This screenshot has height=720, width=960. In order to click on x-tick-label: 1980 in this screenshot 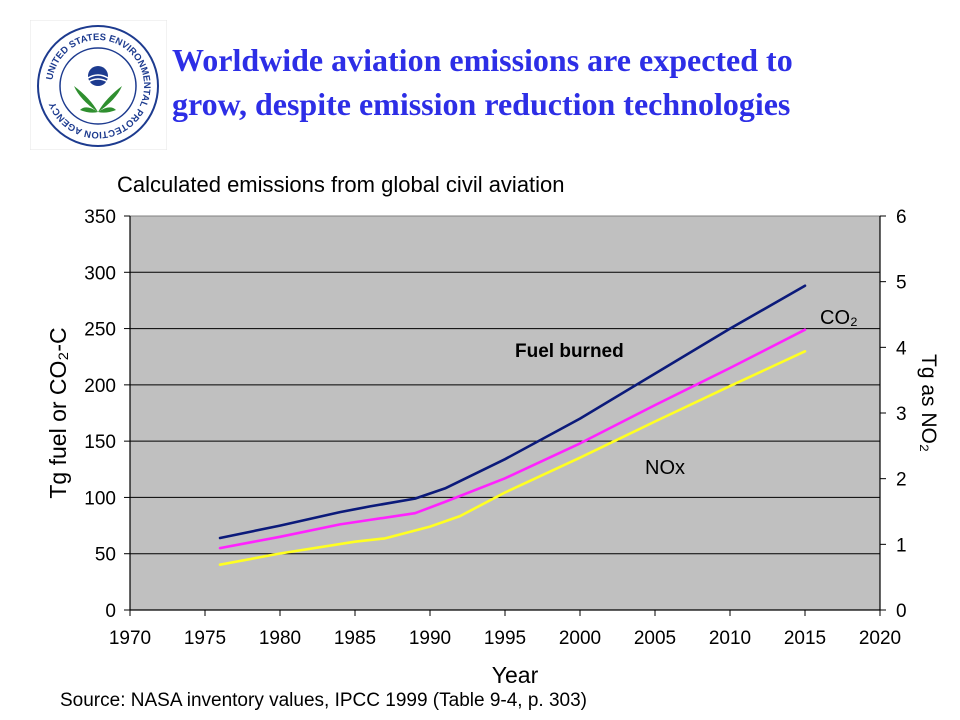, I will do `click(280, 638)`.